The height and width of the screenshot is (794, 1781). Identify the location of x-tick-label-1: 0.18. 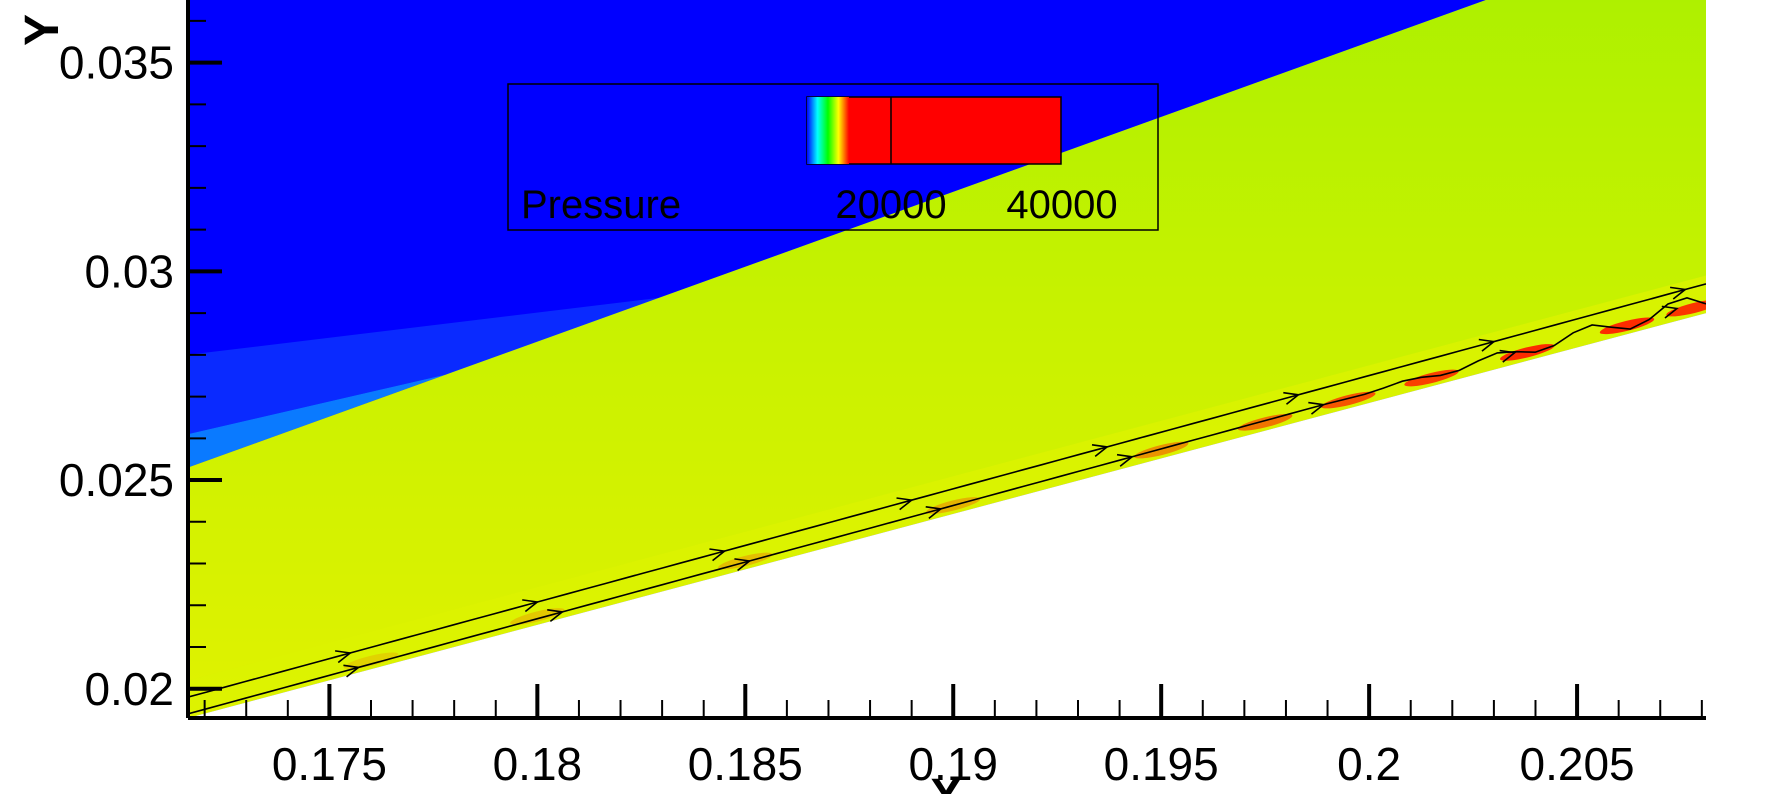
(538, 764).